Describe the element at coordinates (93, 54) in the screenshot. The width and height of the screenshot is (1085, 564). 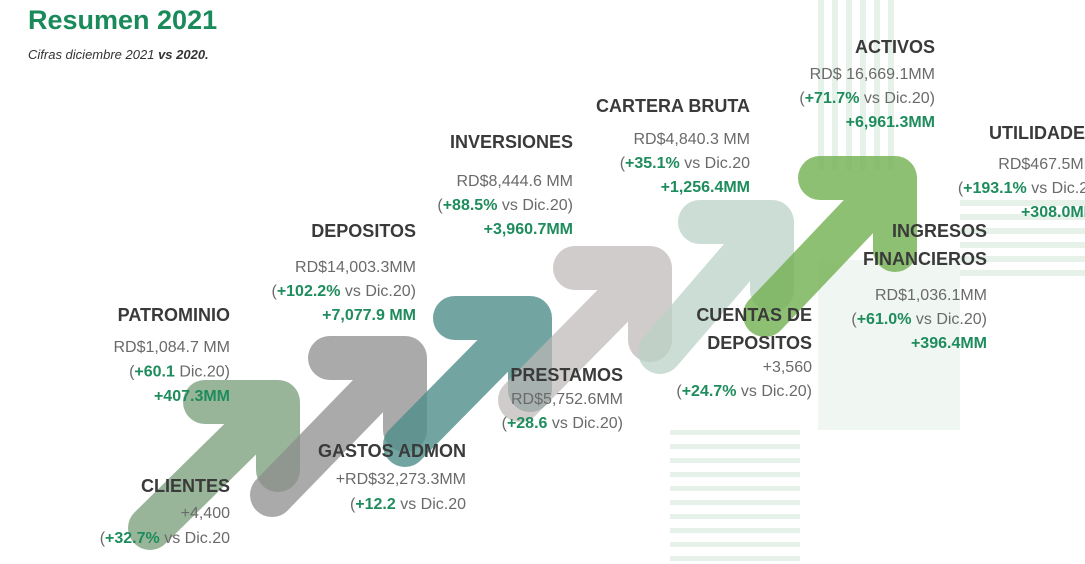
I see `subtitle-part: Cifras diciembre 2021` at that location.